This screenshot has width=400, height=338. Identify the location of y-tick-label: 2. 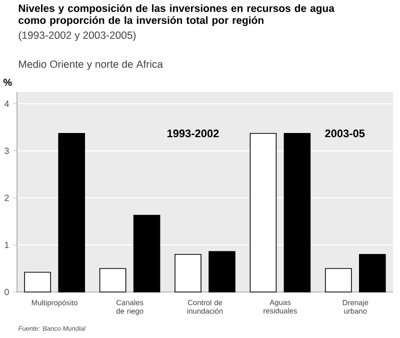
(6, 198).